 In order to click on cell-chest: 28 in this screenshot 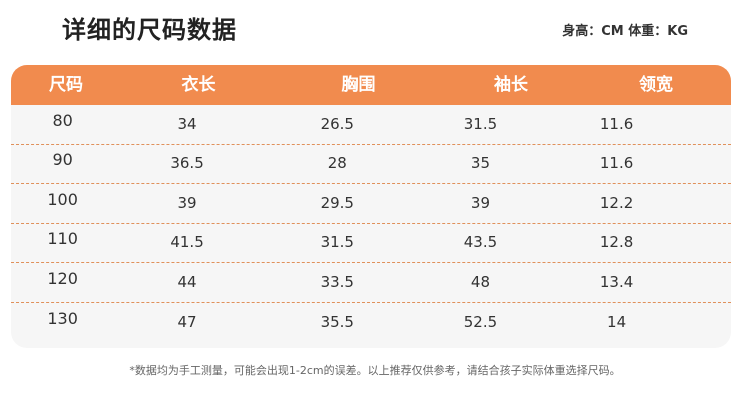, I will do `click(337, 163)`.